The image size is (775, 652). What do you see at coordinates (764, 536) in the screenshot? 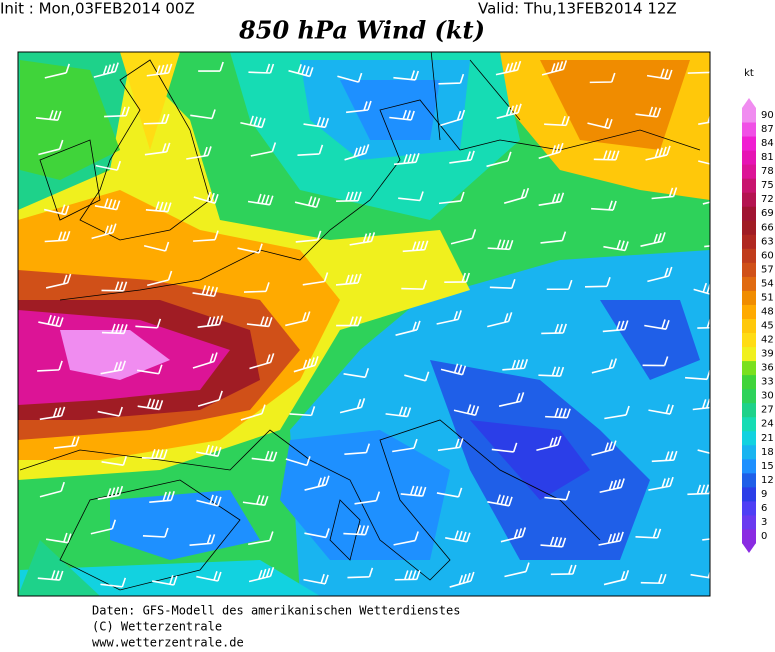
I see `colorbar-label: 0` at bounding box center [764, 536].